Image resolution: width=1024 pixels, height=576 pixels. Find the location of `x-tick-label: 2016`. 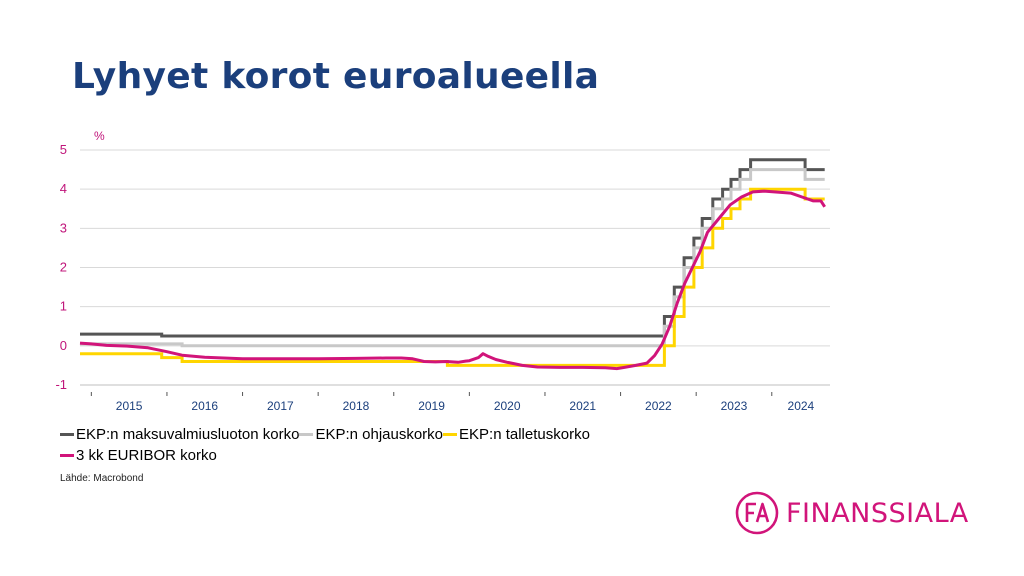

x-tick-label: 2016 is located at coordinates (204, 406).